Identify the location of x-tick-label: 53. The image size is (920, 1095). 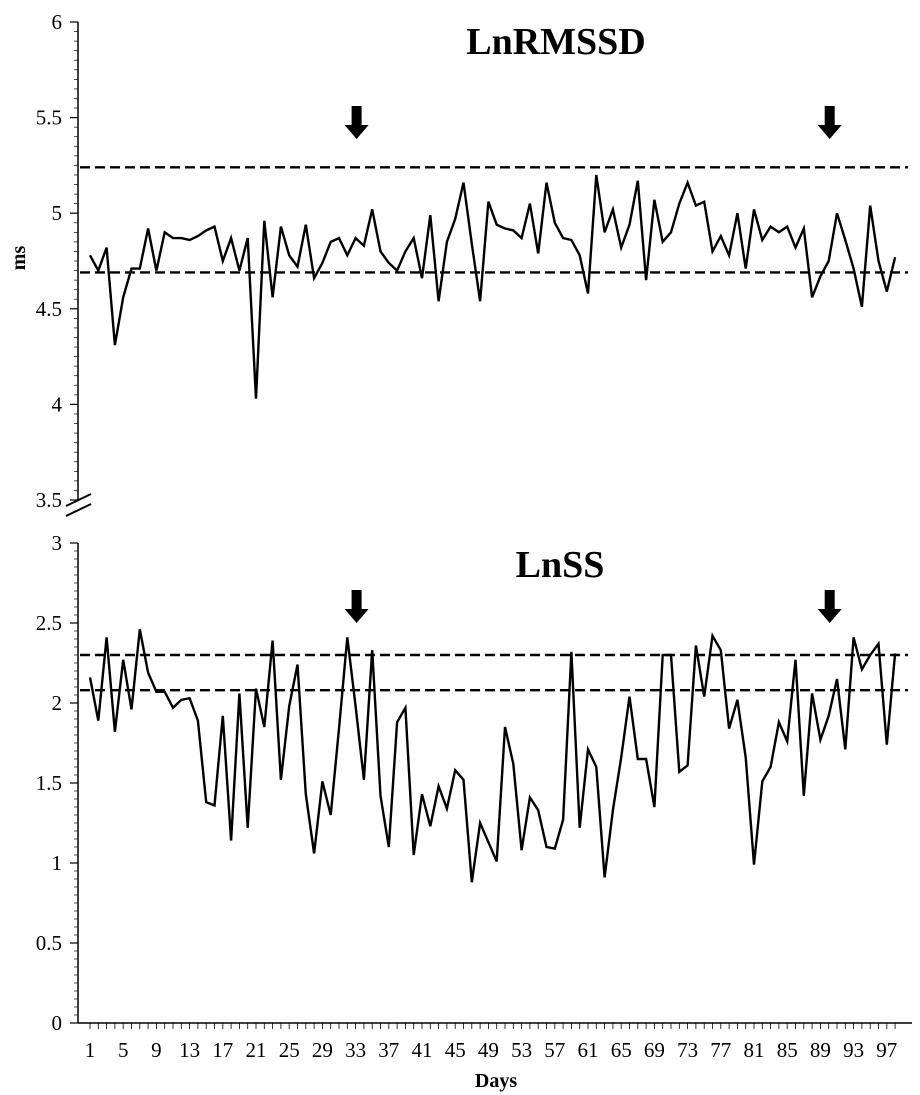
(521, 1050).